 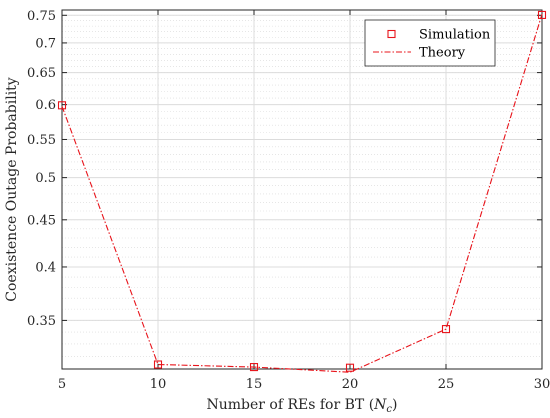 What do you see at coordinates (301, 406) in the screenshot?
I see `x-axis-title: Number of REs for BT (Nc)` at bounding box center [301, 406].